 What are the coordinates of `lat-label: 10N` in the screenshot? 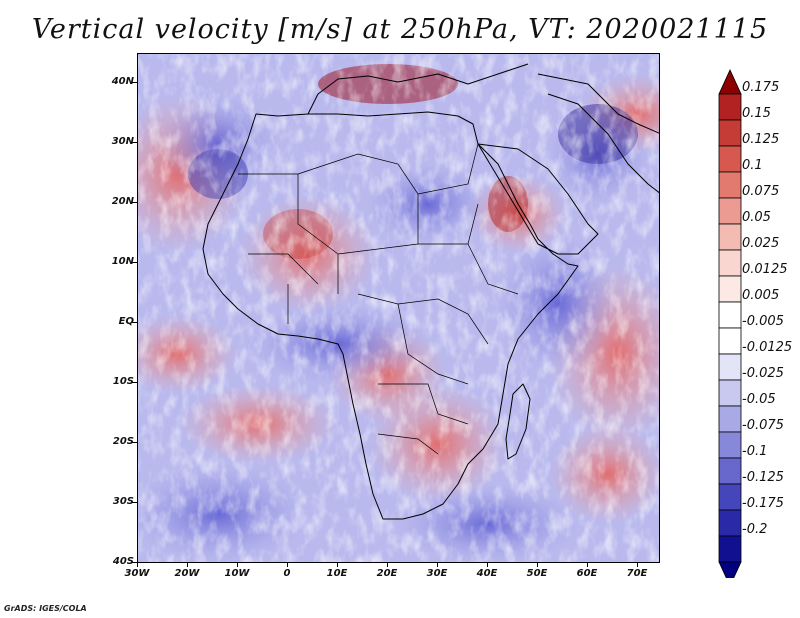 It's located at (122, 261).